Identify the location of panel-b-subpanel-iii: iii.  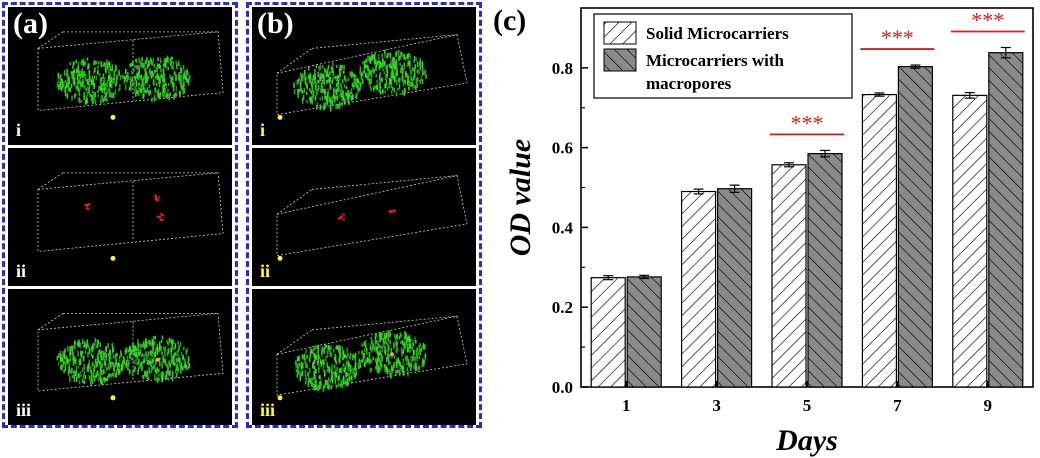
(364, 357).